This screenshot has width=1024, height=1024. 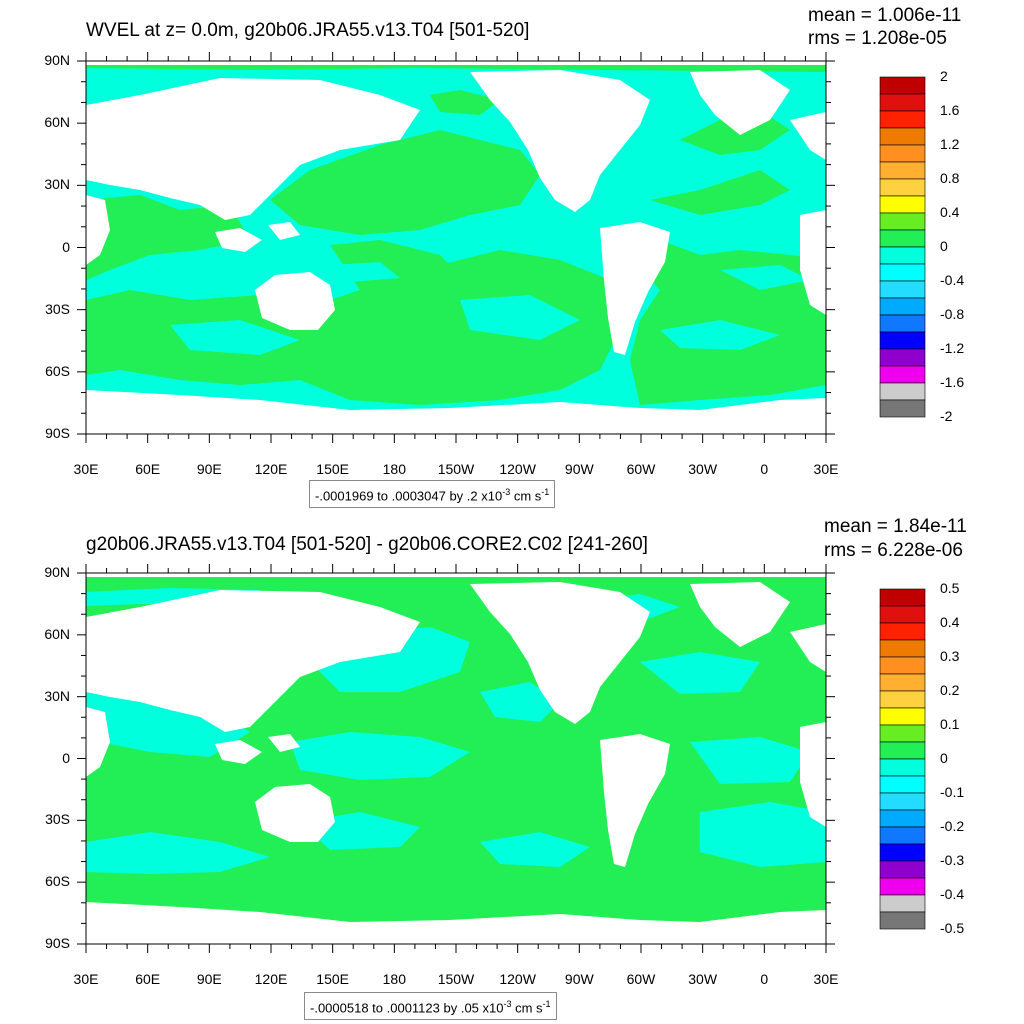 What do you see at coordinates (950, 724) in the screenshot?
I see `colorbar-label: 0.1` at bounding box center [950, 724].